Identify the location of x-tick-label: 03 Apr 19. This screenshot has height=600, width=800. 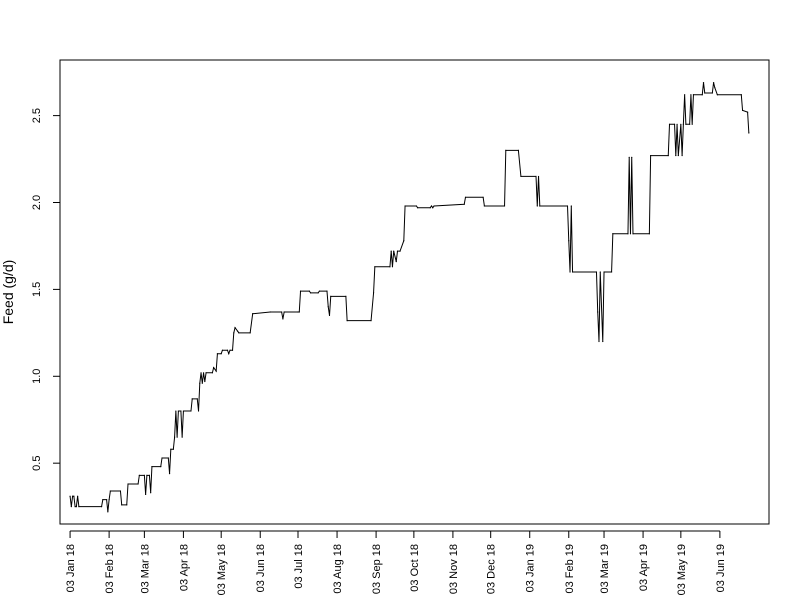
(644, 567).